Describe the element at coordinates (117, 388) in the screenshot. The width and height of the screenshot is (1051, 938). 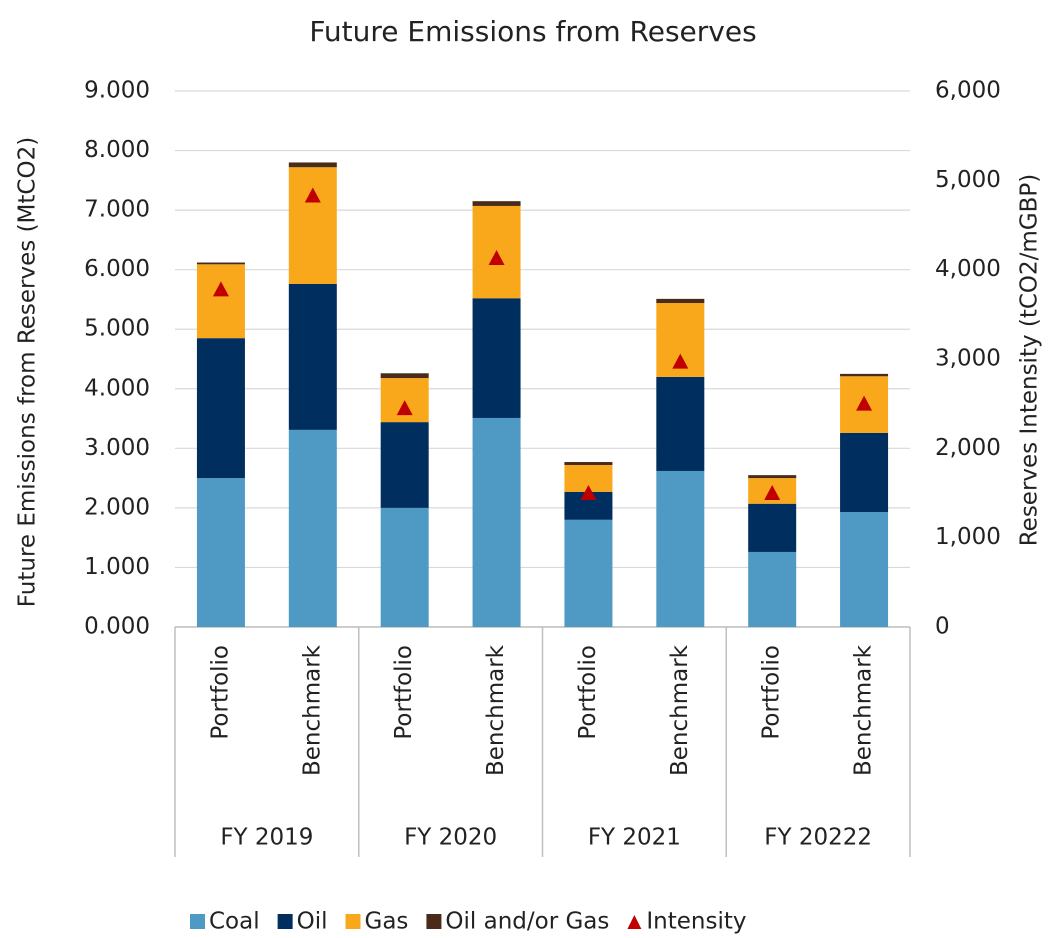
I see `y-tick-label: 4.000` at that location.